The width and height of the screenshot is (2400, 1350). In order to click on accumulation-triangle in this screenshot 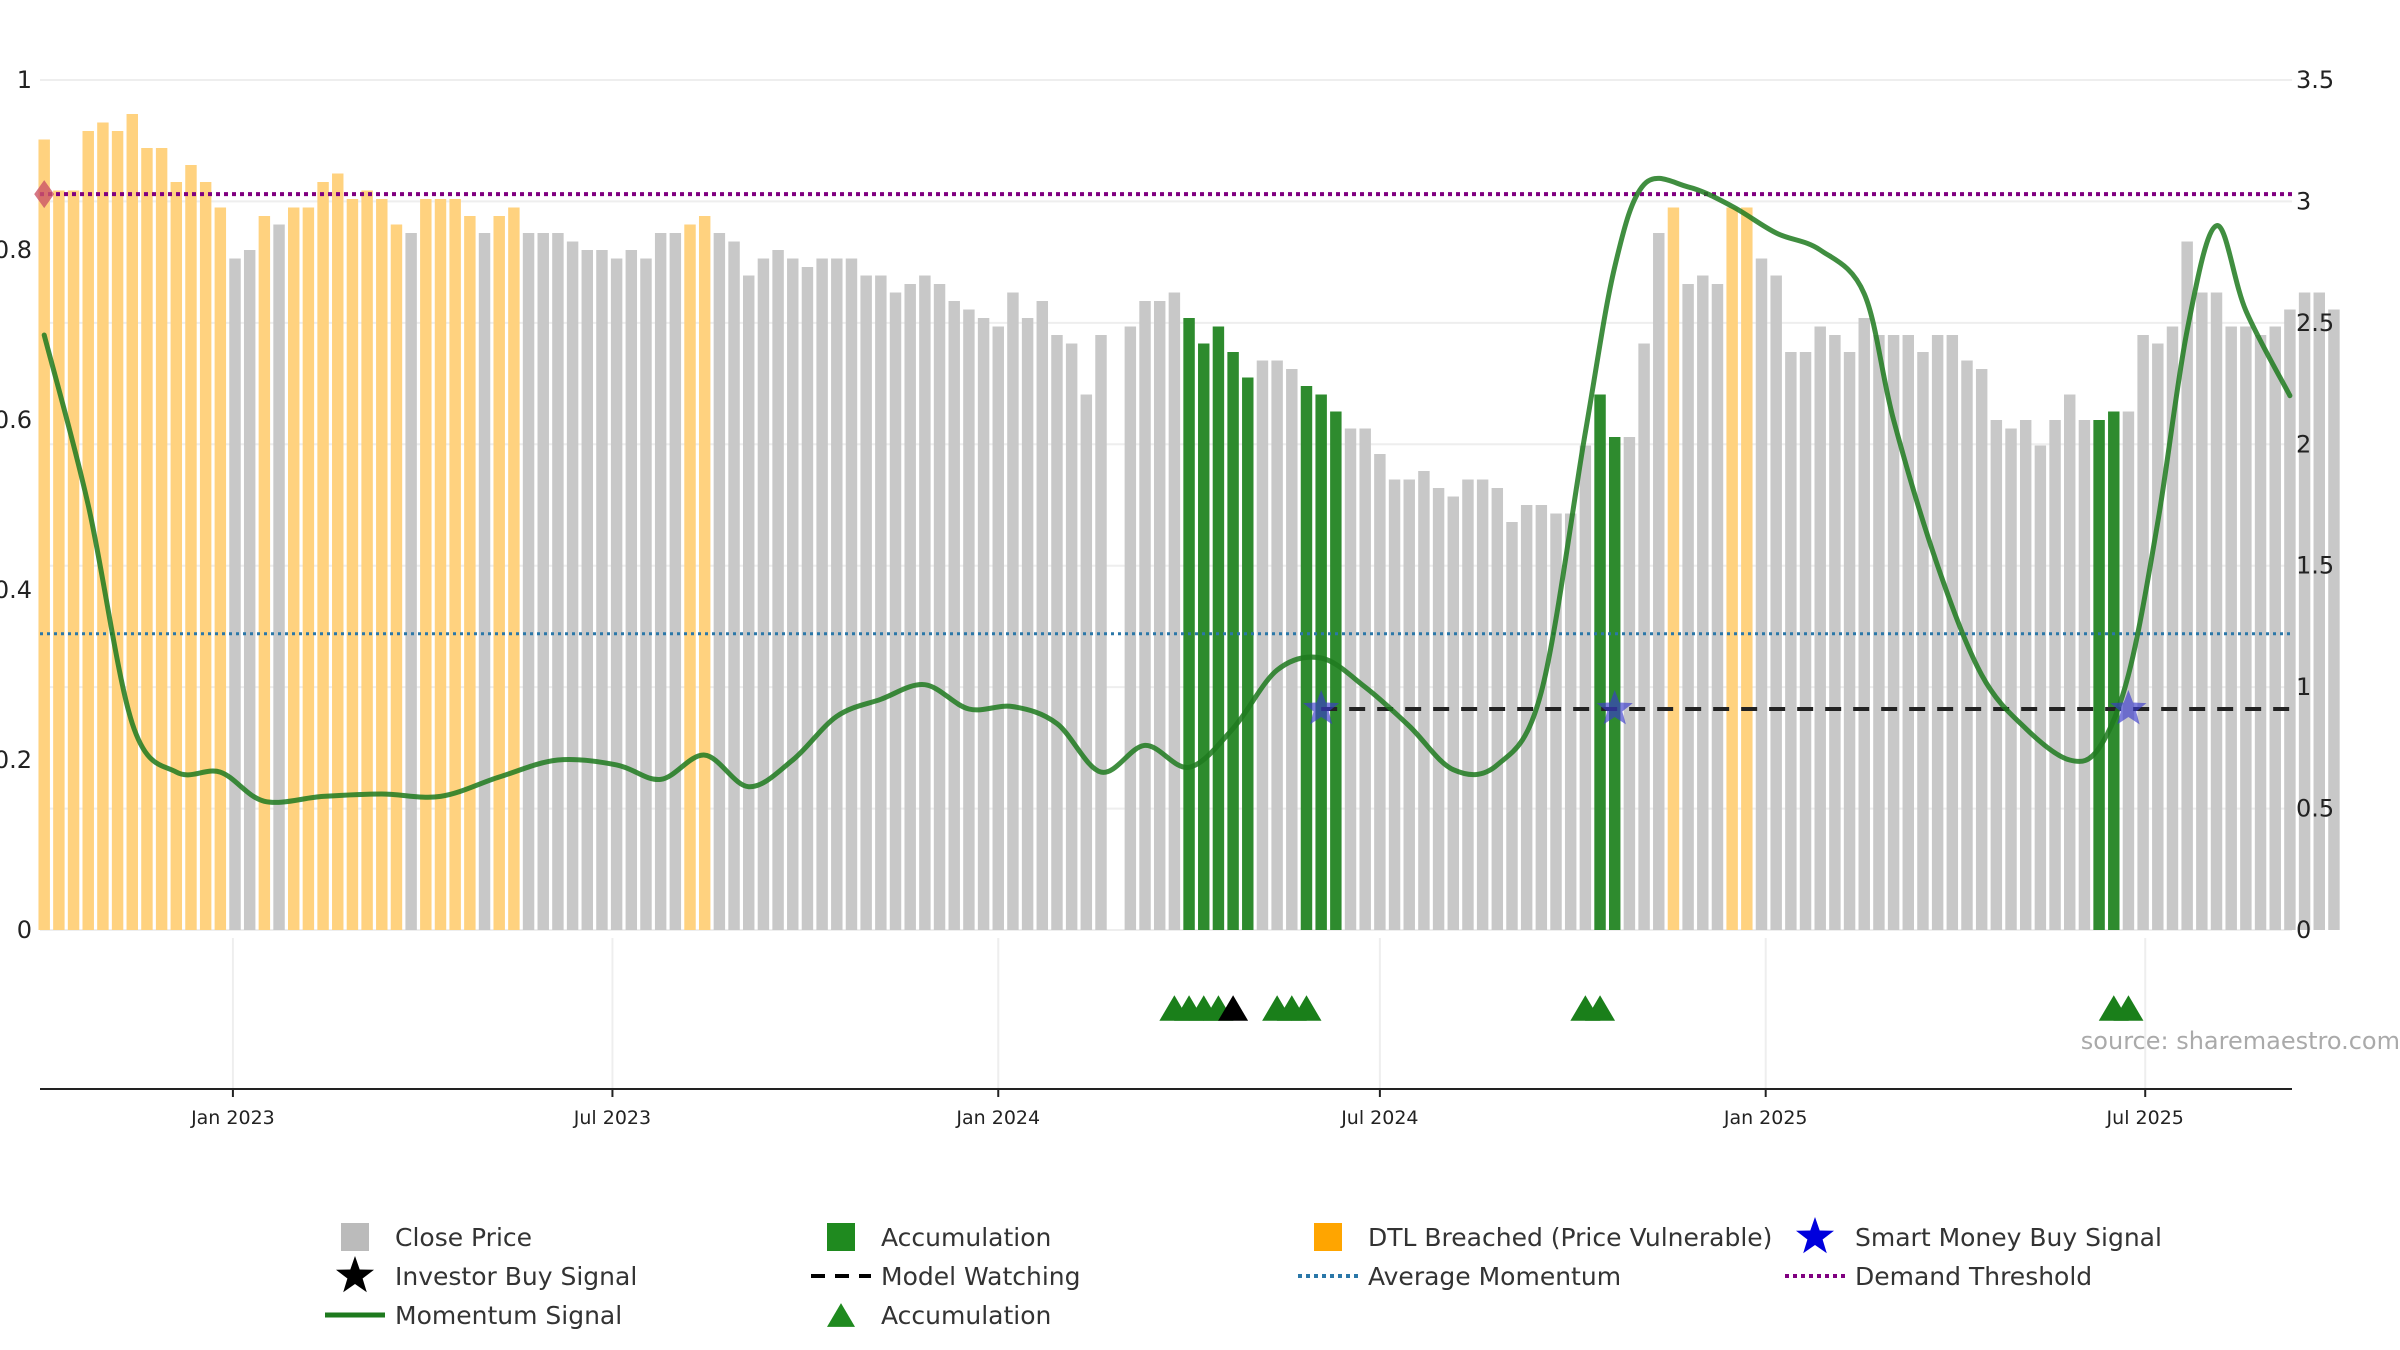, I will do `click(2128, 1008)`.